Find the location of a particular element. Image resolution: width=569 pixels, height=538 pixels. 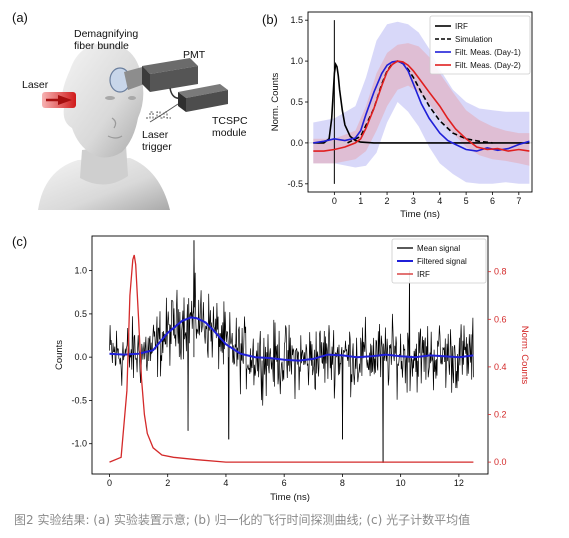

y-axis-title: Norm. Counts is located at coordinates (275, 101).